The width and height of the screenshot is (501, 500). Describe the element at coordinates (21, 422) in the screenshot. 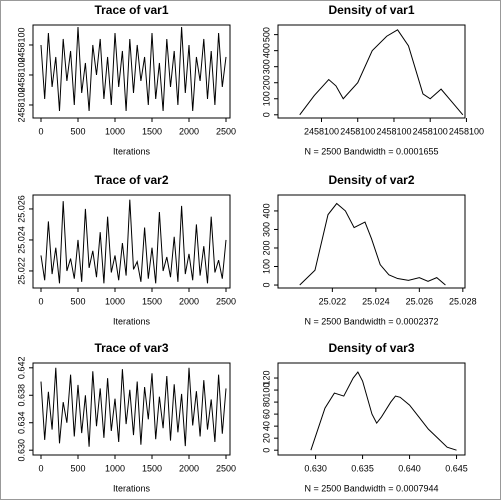

I see `y-tick-label: 0.634` at that location.